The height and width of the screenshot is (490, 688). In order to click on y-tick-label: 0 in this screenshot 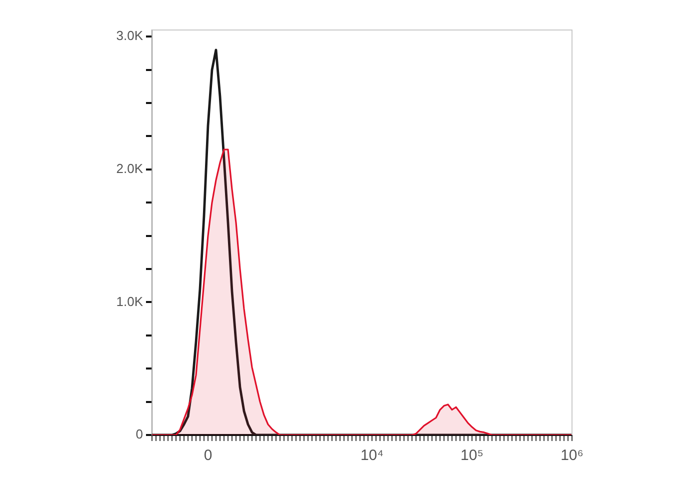, I will do `click(139, 434)`.